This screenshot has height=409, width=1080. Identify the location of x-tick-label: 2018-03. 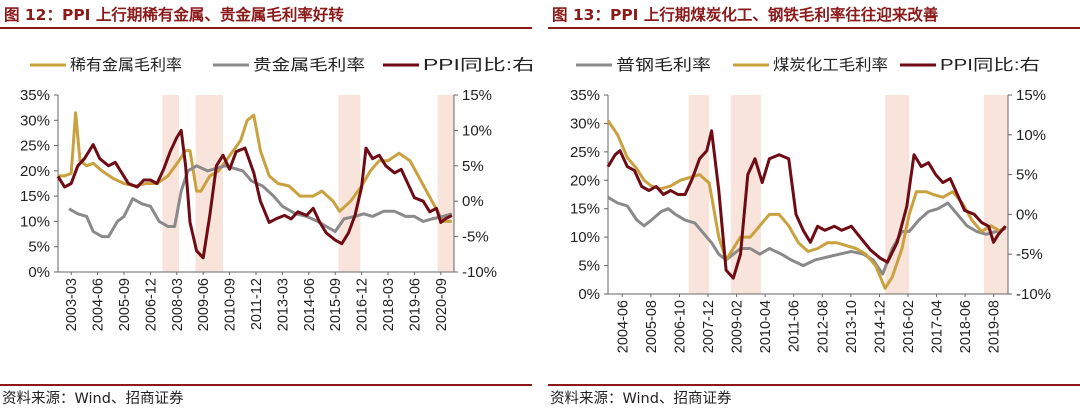
(389, 304).